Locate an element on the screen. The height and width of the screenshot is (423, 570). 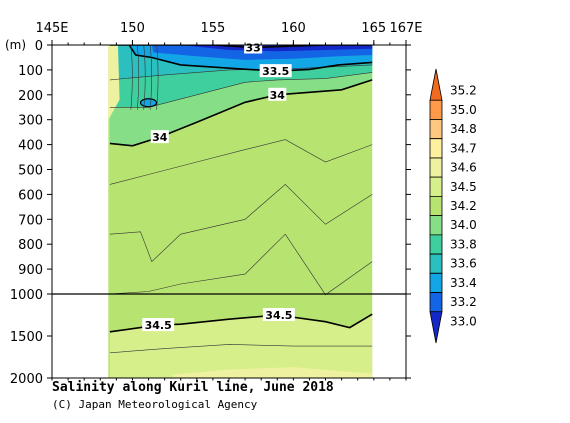
salinity-fill-deep is located at coordinates (241, 346).